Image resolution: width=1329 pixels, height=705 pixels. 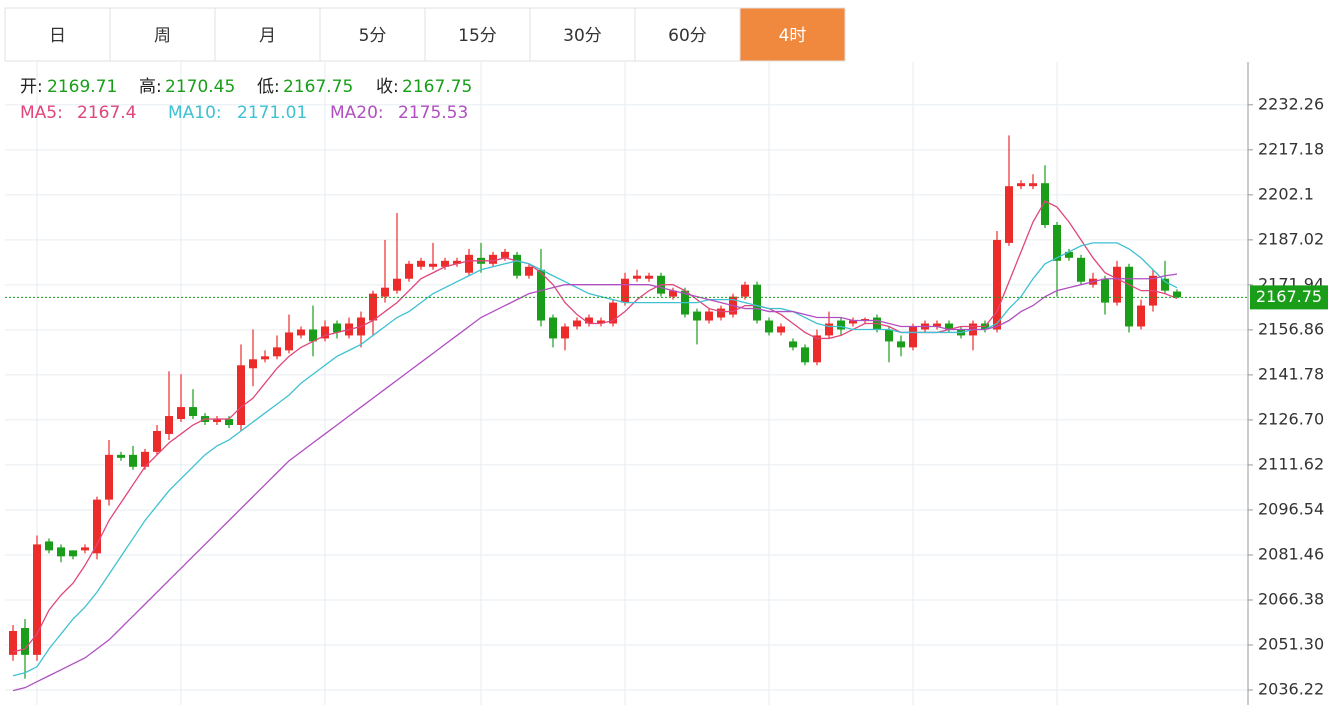 I want to click on tab-label: 日, so click(x=57, y=36).